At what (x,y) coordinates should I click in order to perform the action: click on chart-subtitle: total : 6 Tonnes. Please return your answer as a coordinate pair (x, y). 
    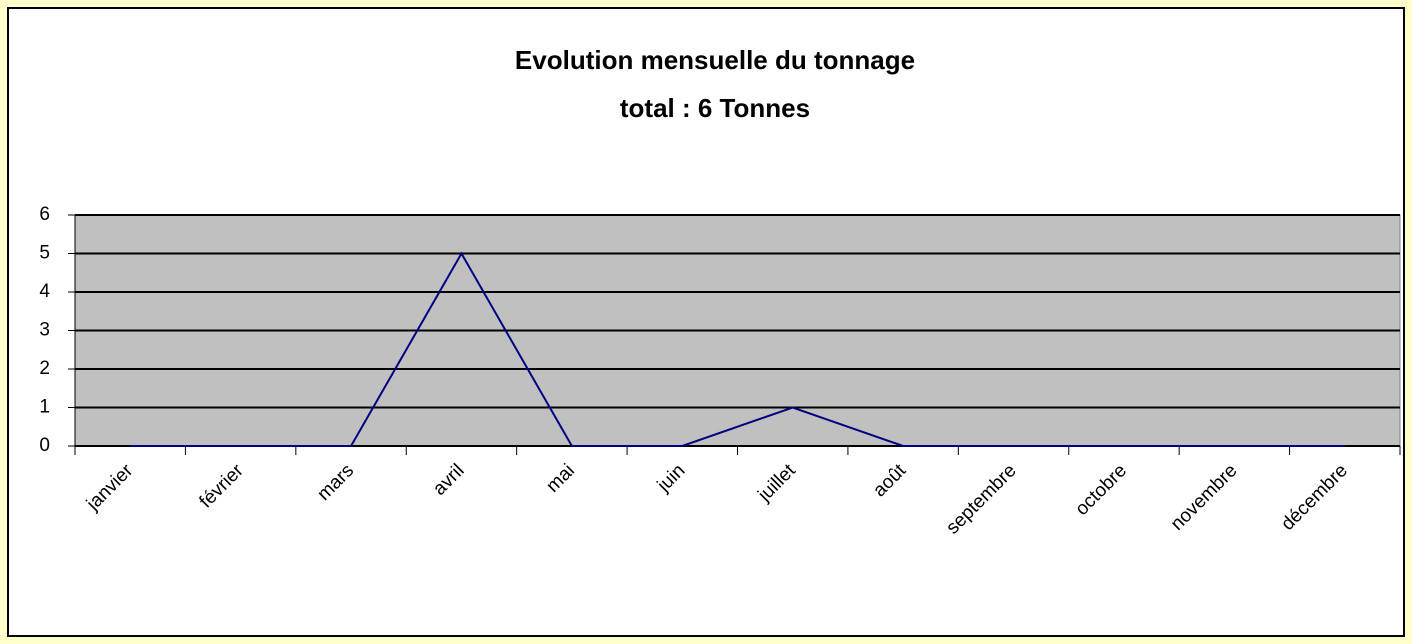
    Looking at the image, I should click on (715, 108).